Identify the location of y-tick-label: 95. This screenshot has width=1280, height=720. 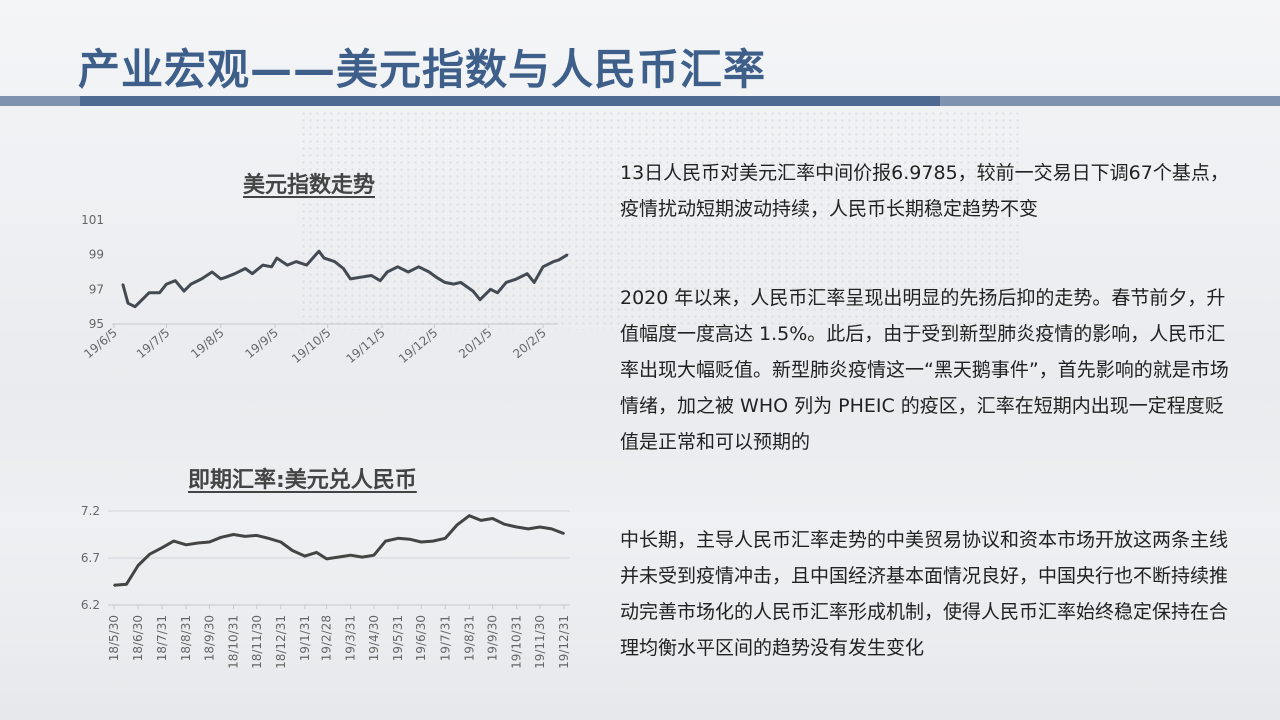
(96, 324).